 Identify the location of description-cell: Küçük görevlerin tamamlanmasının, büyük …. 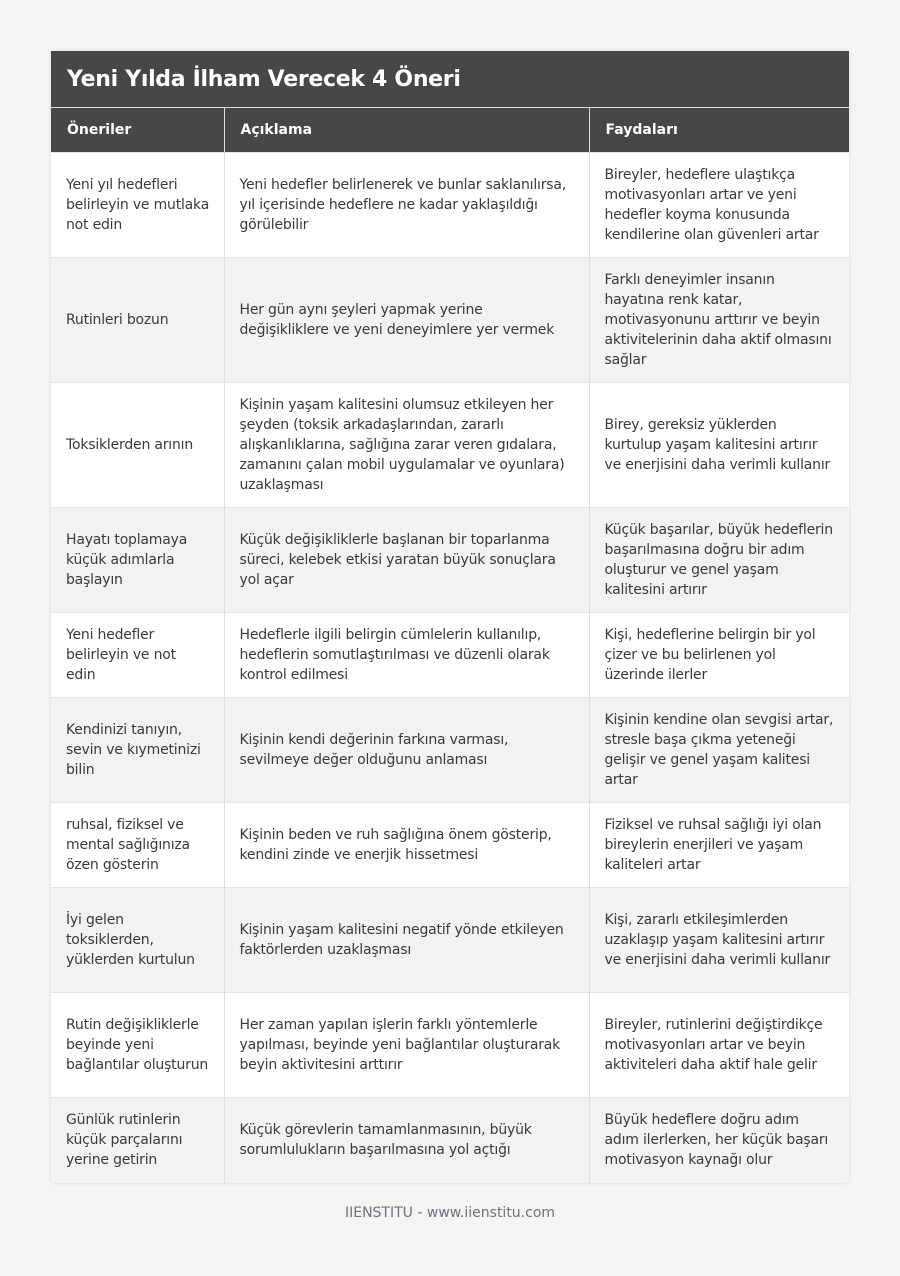
(407, 1140).